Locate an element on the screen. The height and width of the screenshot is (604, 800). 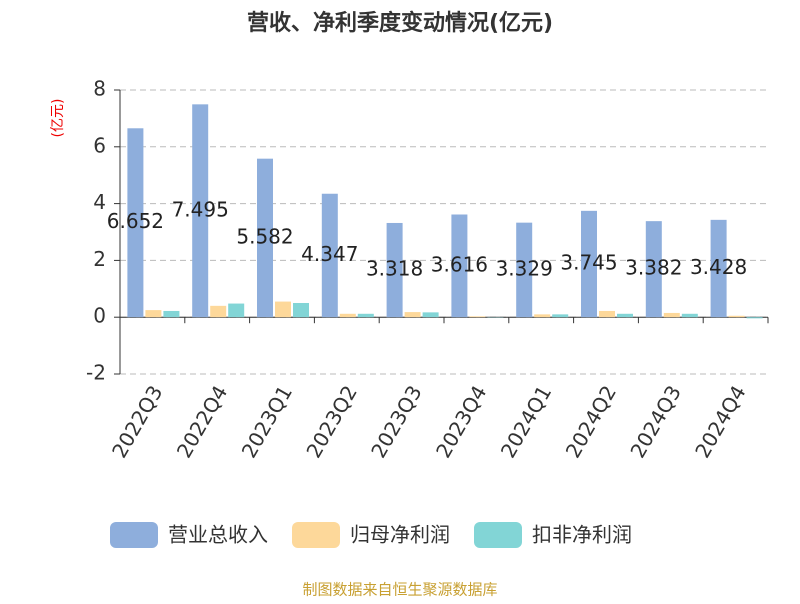
source-note: 制图数据来自恒生聚源数据库 is located at coordinates (399, 590).